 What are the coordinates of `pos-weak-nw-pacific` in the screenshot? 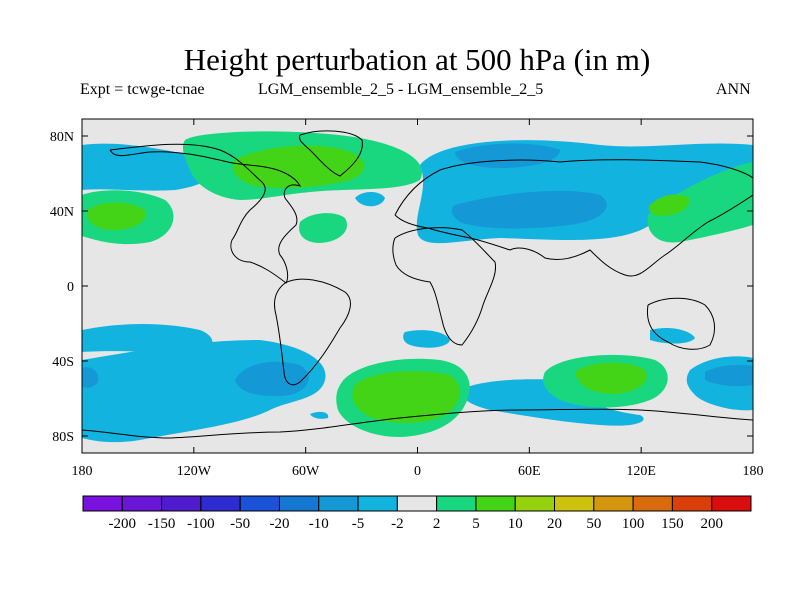 It's located at (700, 202).